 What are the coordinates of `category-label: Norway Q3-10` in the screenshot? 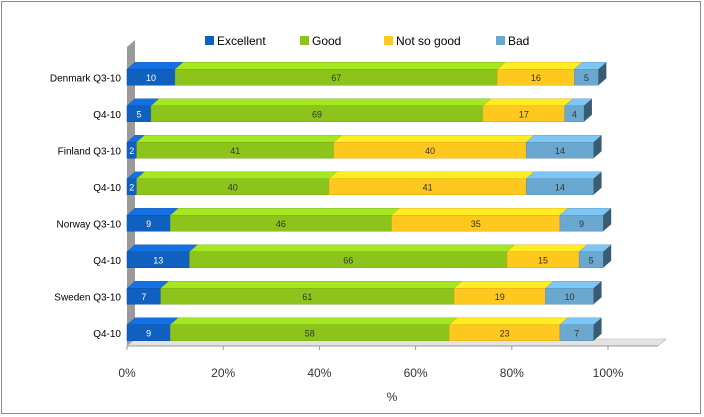 It's located at (89, 224).